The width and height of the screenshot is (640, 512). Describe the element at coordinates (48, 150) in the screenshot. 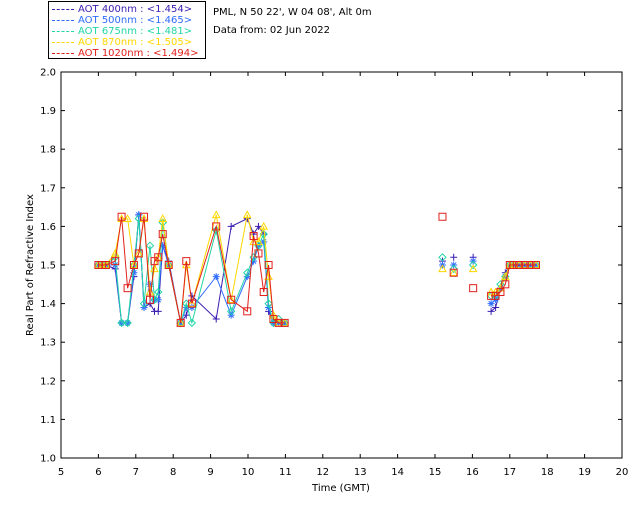

I see `y-tick-label: 1.8` at that location.